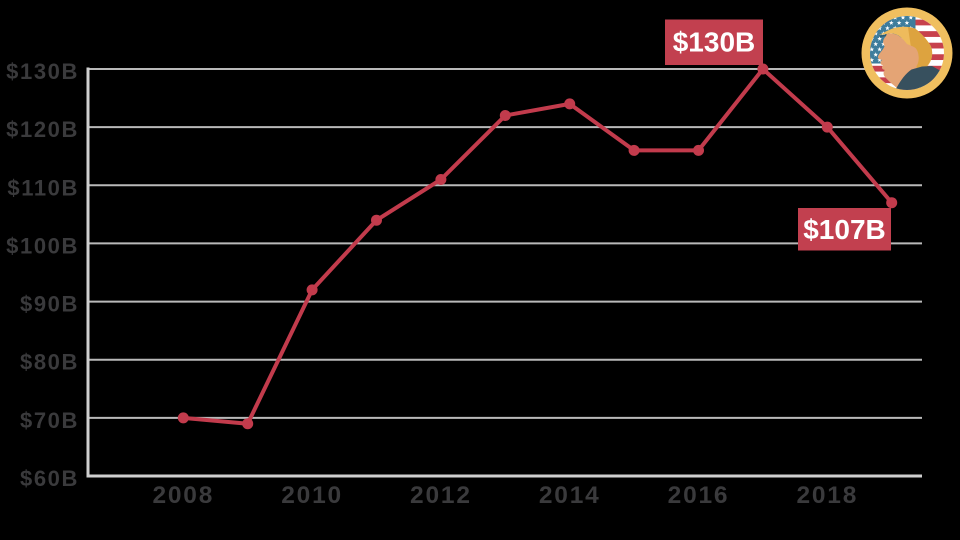  I want to click on svg-text: $110B, so click(43, 187).